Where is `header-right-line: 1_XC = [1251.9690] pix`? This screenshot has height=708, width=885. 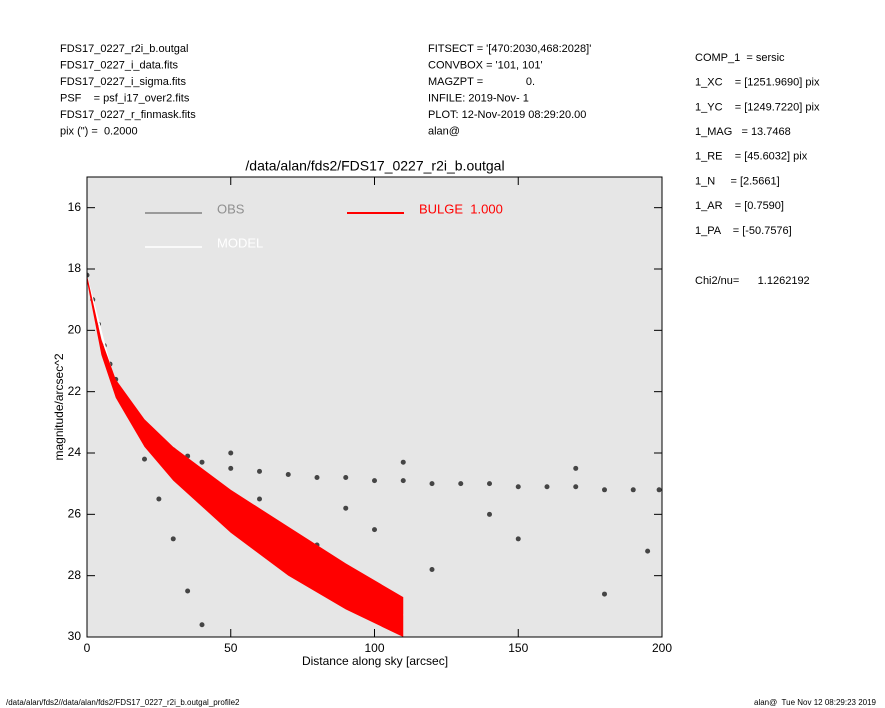
header-right-line: 1_XC = [1251.9690] pix is located at coordinates (757, 83).